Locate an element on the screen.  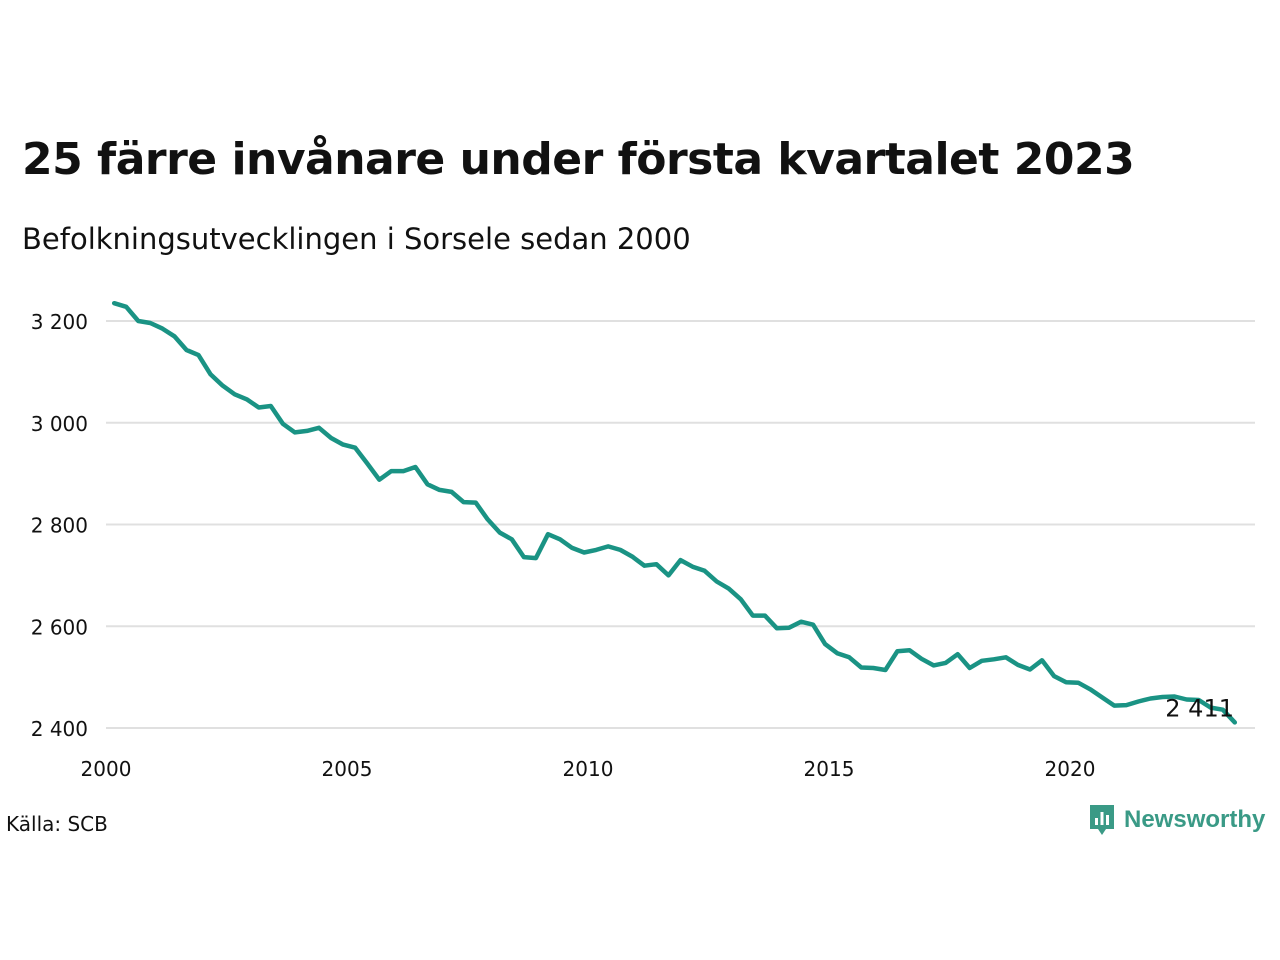
x-tick-label: 2010 is located at coordinates (588, 769).